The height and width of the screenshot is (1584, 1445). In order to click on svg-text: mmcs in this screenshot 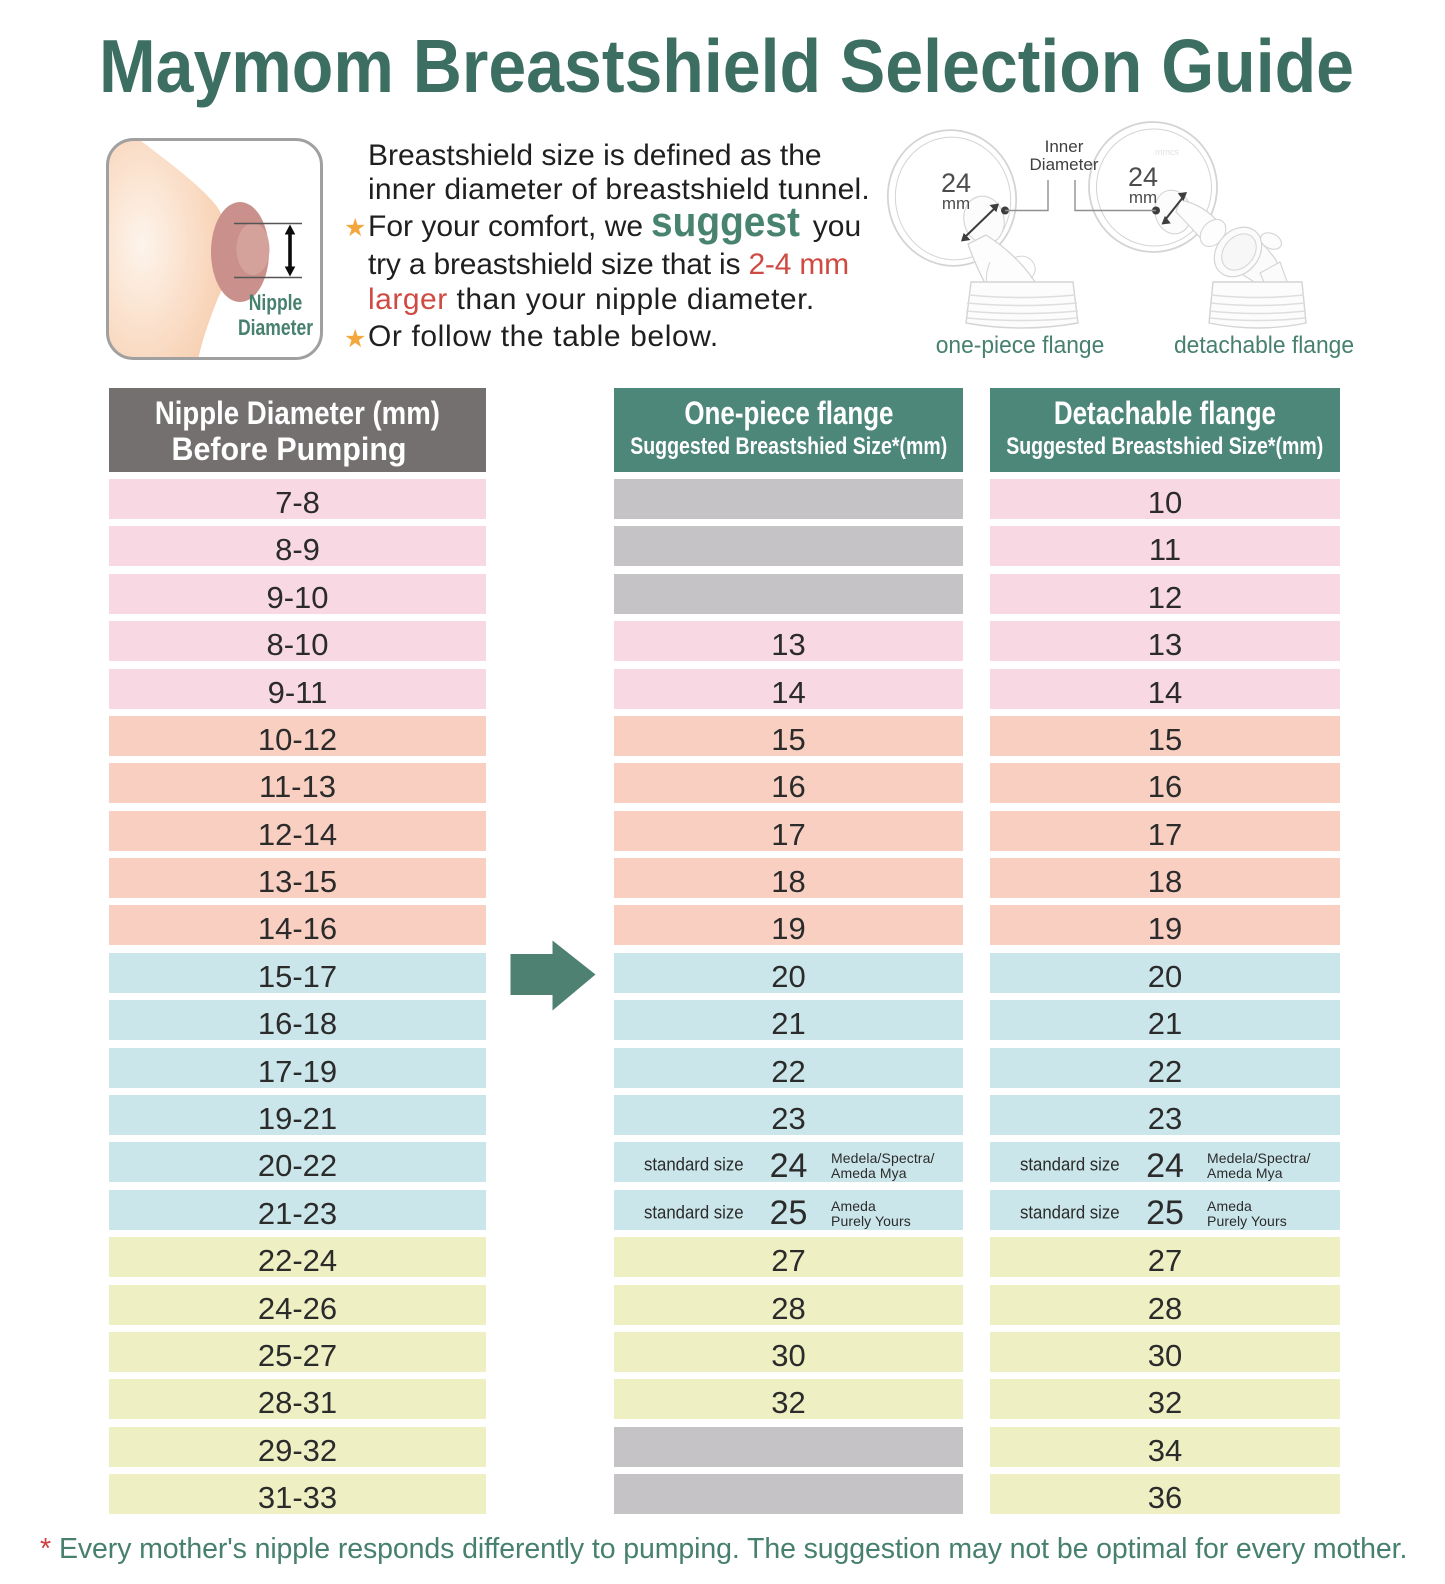, I will do `click(1167, 152)`.